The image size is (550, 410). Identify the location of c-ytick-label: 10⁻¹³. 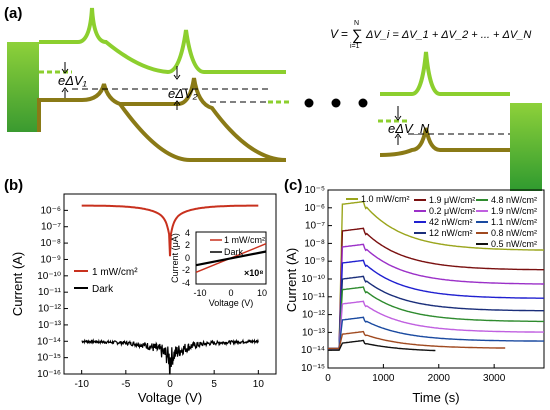
(314, 332).